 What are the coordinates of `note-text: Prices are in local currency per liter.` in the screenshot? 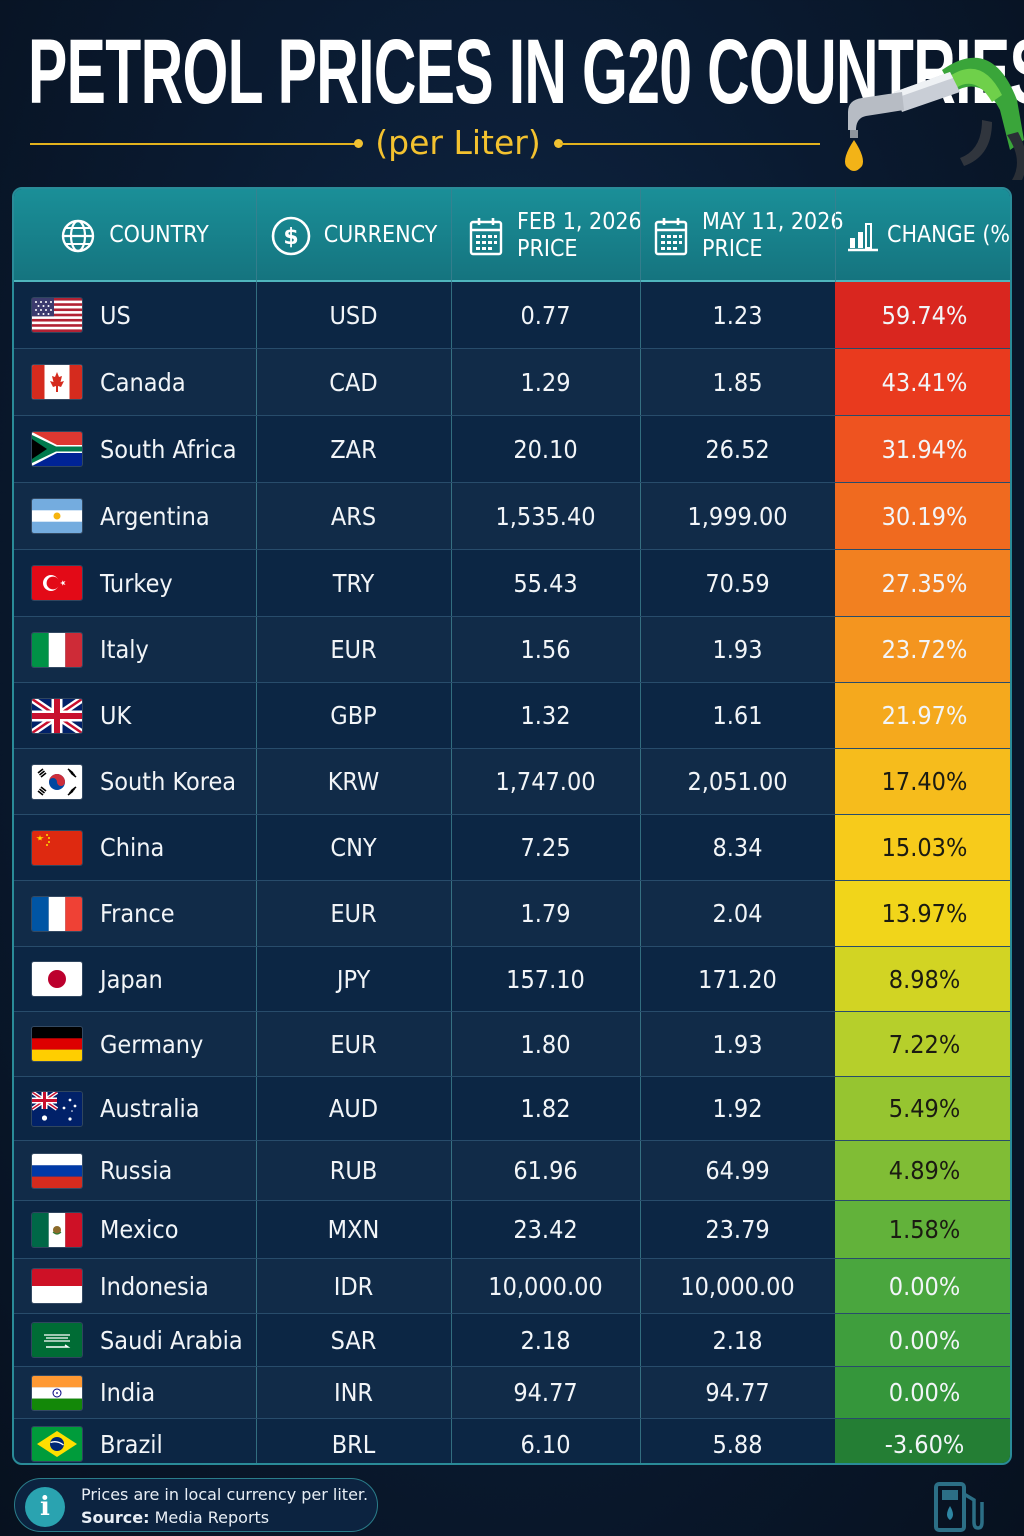 It's located at (225, 1494).